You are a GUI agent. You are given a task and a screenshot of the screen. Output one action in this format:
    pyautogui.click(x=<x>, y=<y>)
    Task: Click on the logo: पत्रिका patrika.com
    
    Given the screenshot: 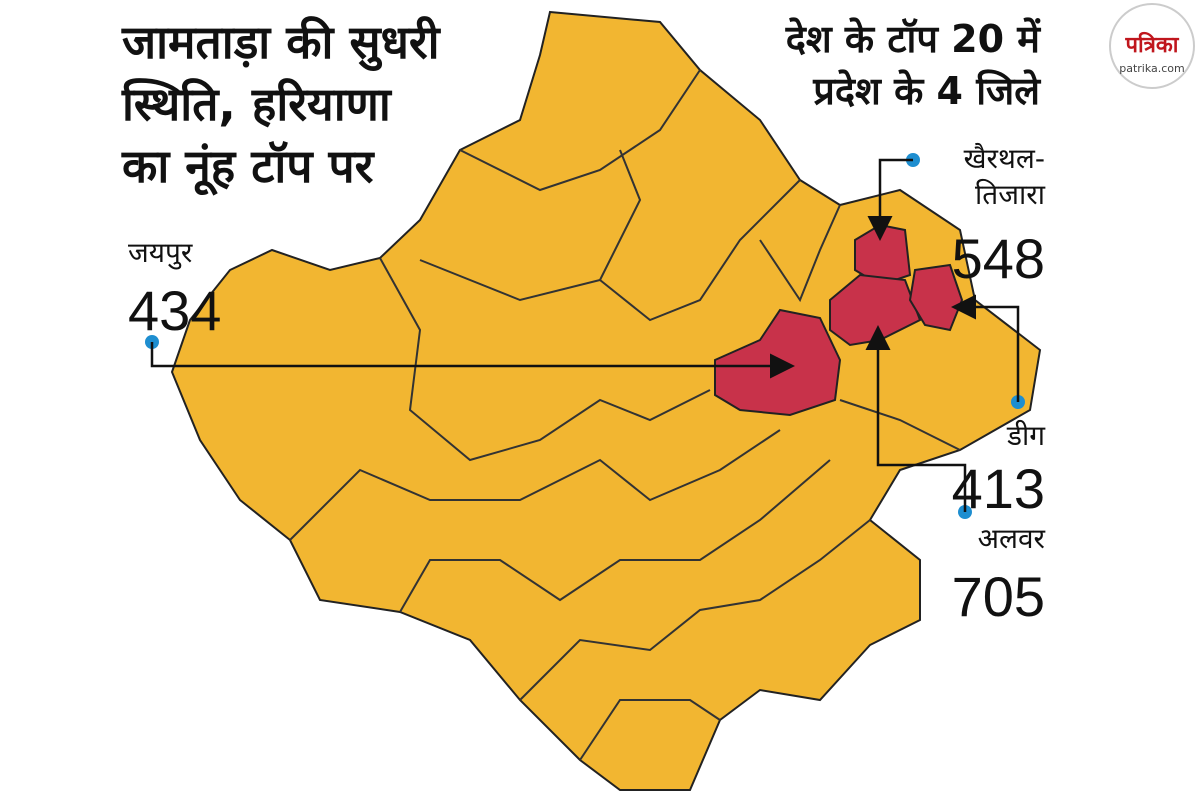 What is the action you would take?
    pyautogui.click(x=1152, y=46)
    